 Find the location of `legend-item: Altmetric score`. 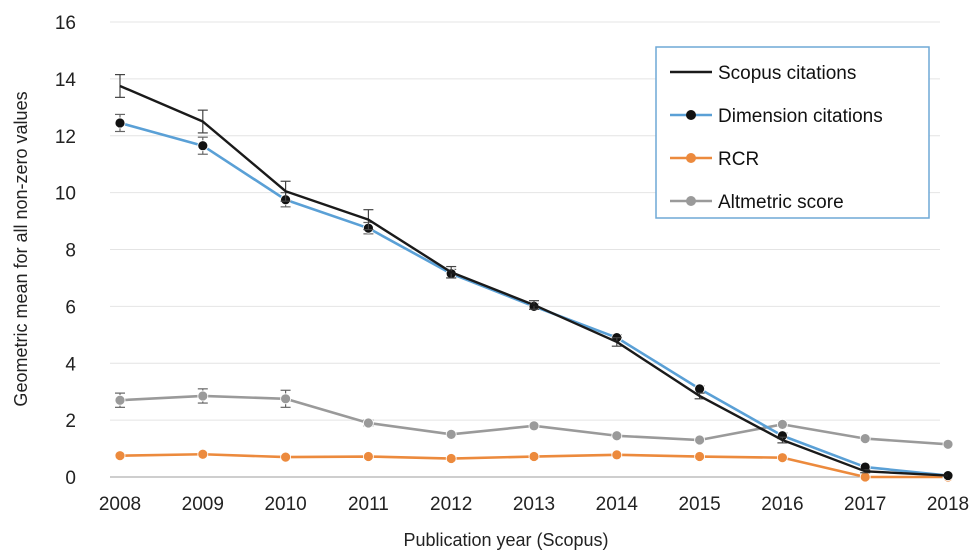

legend-item: Altmetric score is located at coordinates (757, 202).